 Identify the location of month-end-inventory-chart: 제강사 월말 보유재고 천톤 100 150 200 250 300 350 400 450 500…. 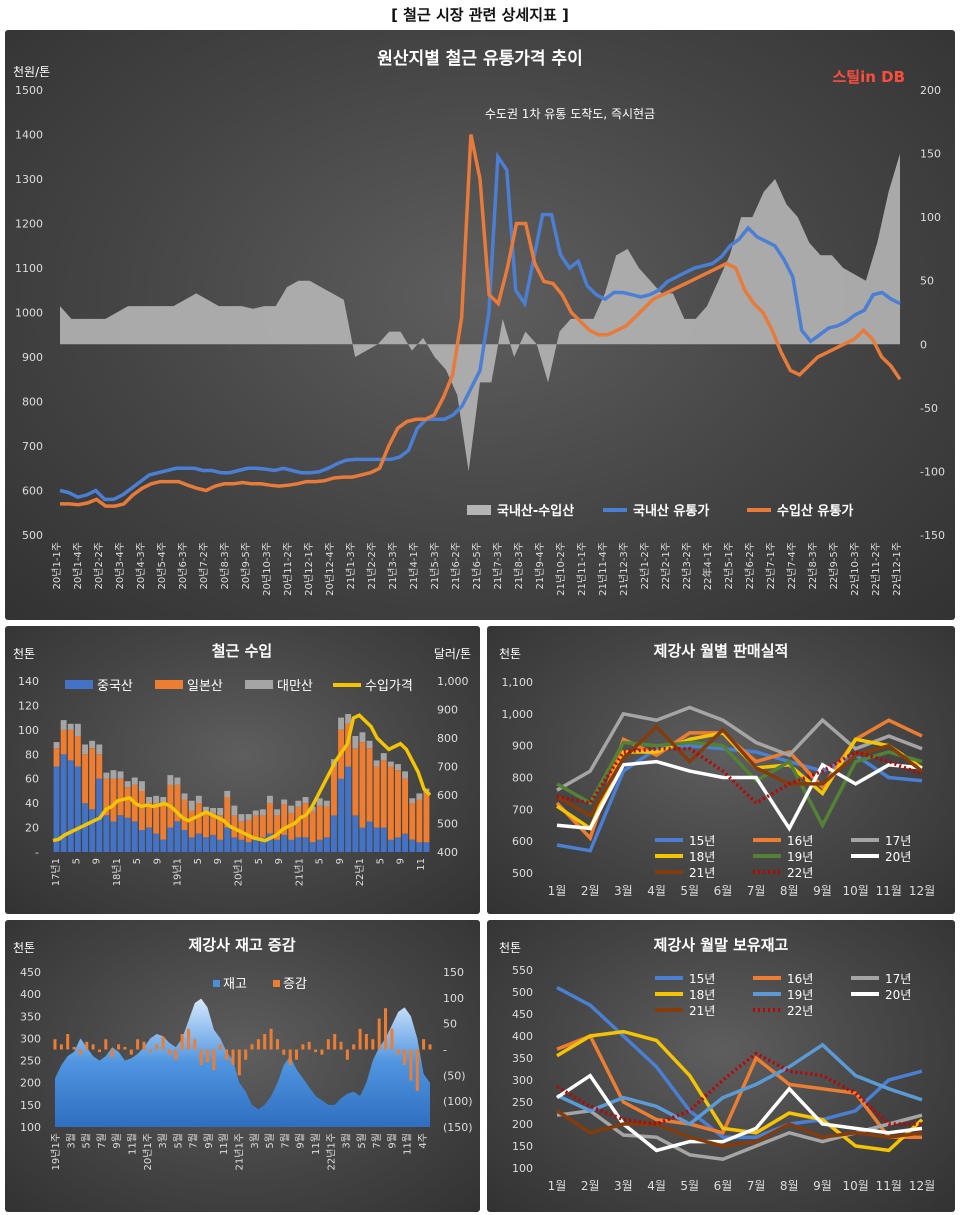
(717, 1064).